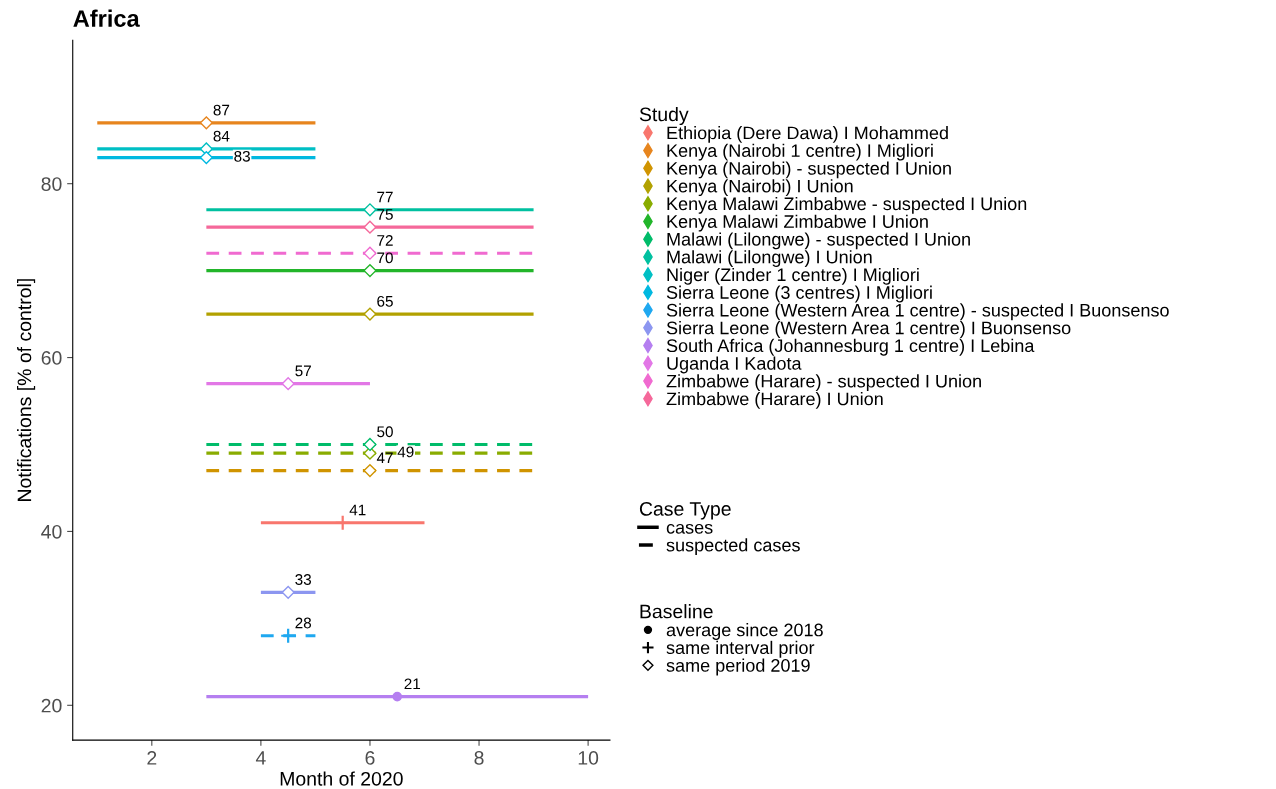 The height and width of the screenshot is (789, 1276). What do you see at coordinates (733, 547) in the screenshot?
I see `text: suspected cases` at bounding box center [733, 547].